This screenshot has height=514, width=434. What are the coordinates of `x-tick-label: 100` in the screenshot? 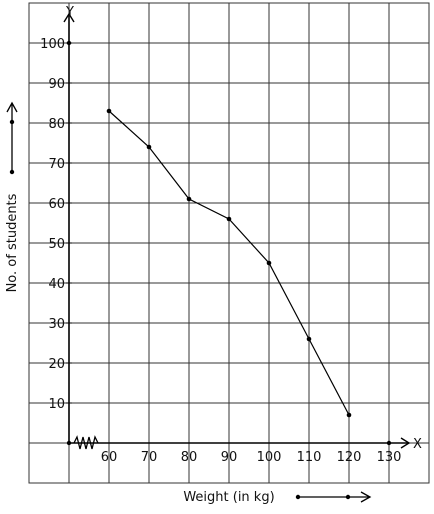 It's located at (269, 457).